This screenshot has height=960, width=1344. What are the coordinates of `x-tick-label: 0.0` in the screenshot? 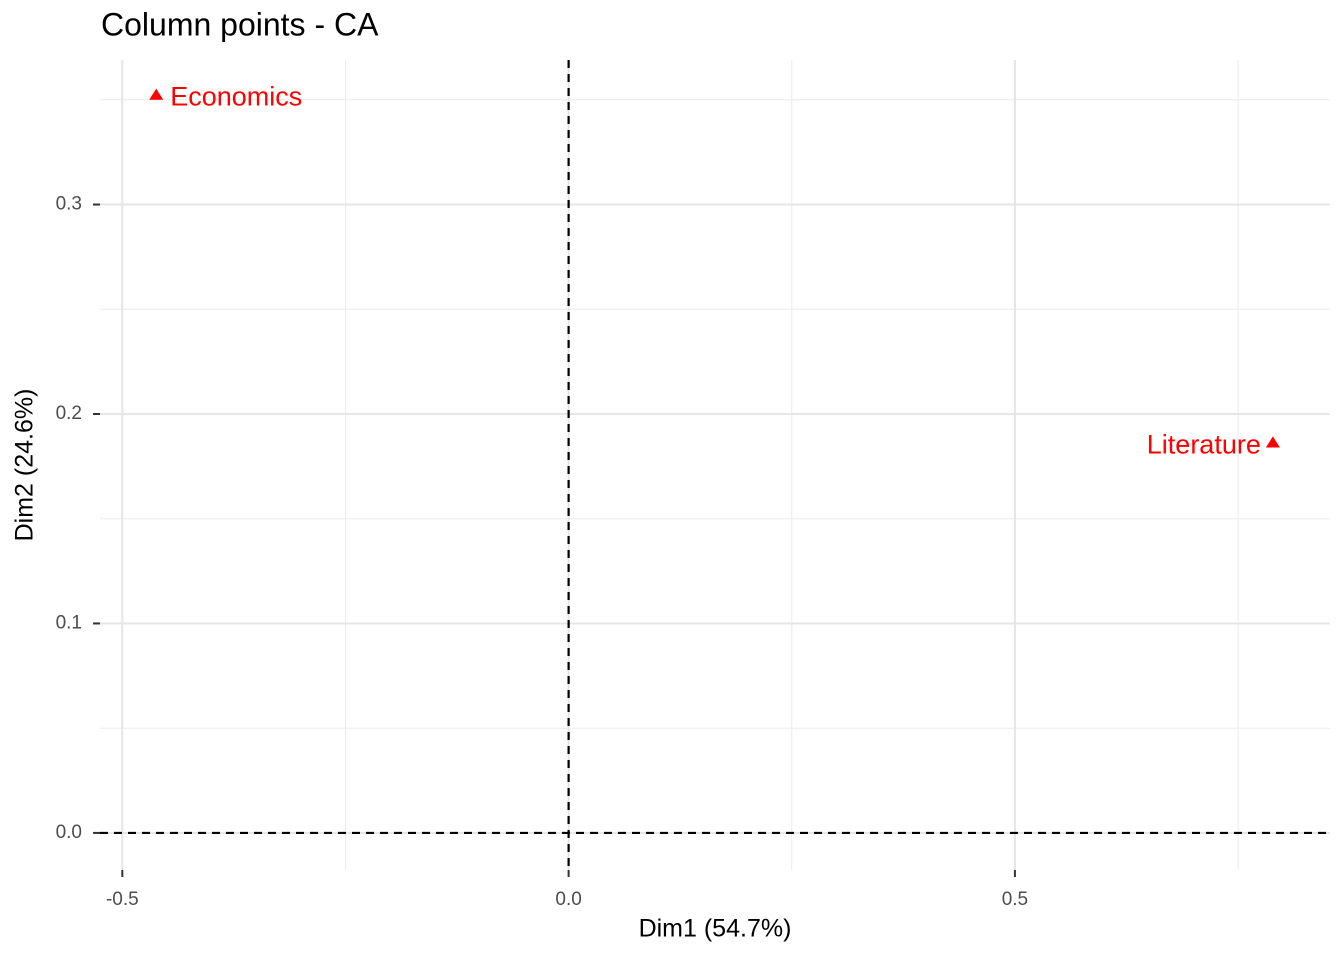 It's located at (568, 899).